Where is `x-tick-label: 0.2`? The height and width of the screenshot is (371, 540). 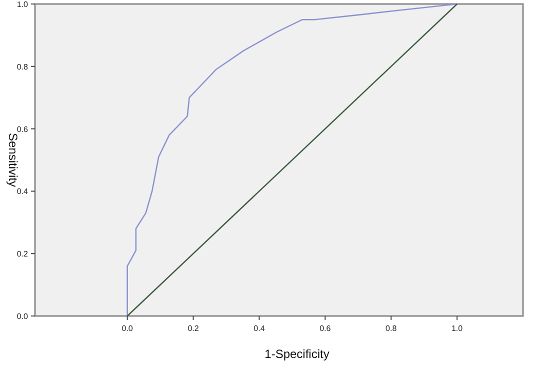
x-tick-label: 0.2 is located at coordinates (194, 328).